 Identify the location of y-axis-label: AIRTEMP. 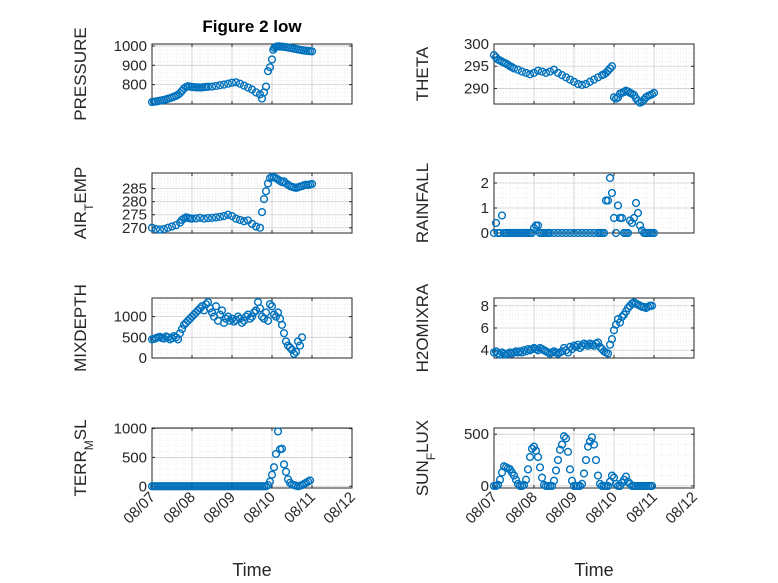
(83, 203).